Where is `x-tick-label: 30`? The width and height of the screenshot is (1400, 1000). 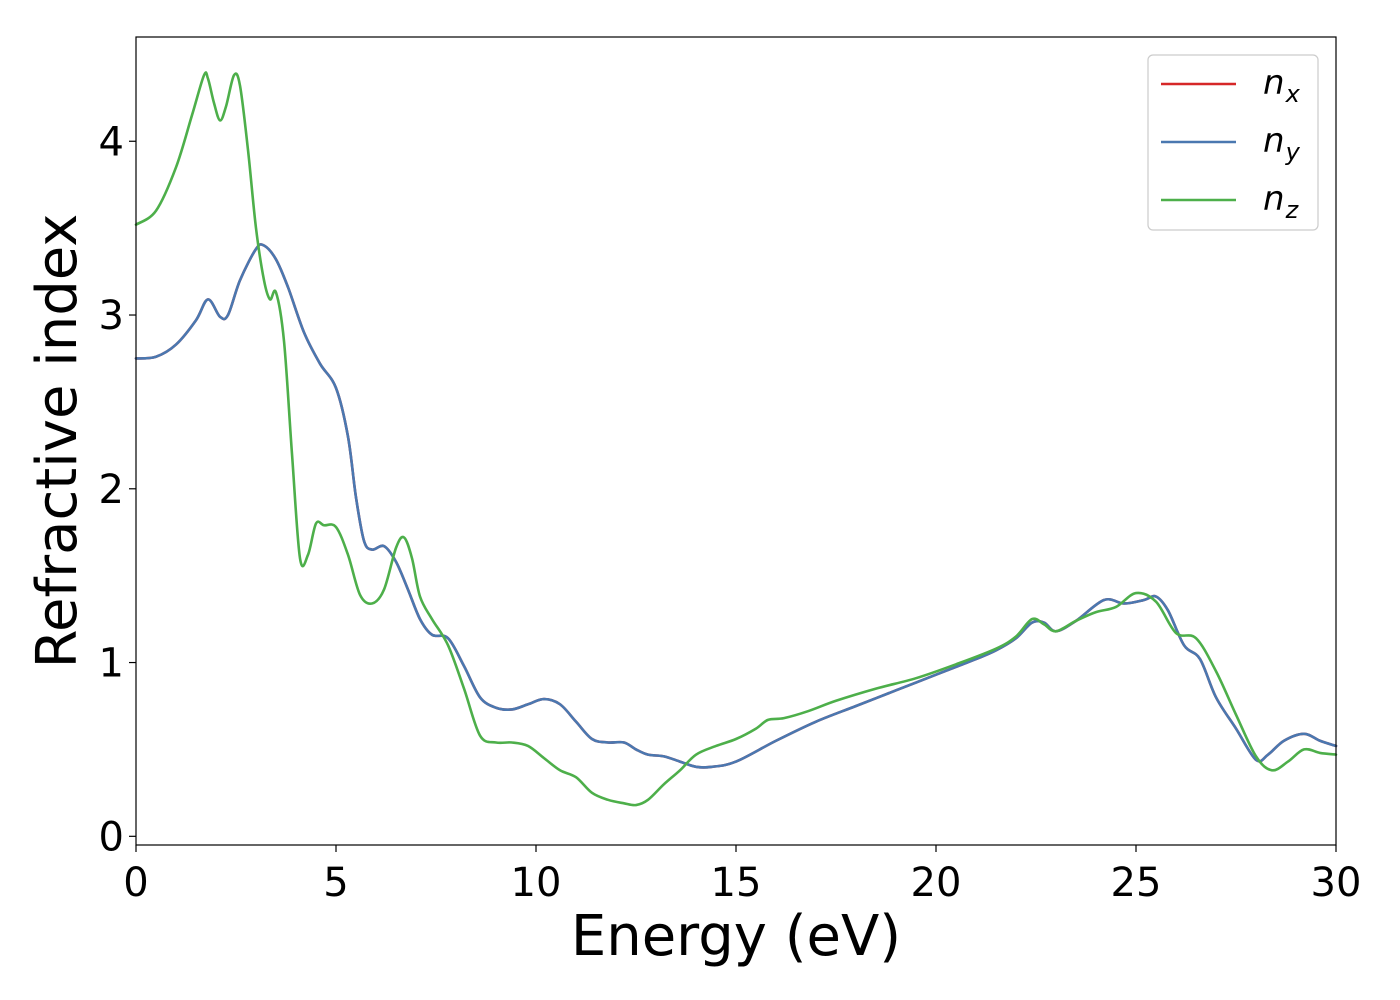 x-tick-label: 30 is located at coordinates (1336, 883).